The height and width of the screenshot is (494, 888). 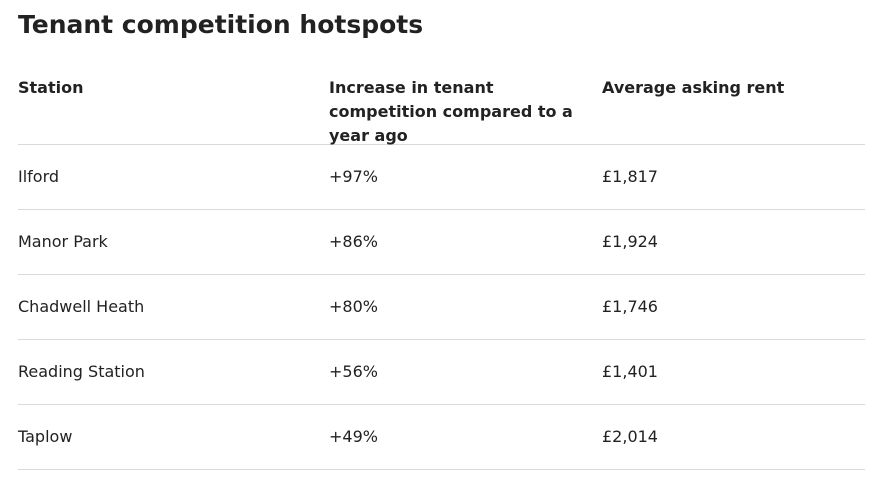 What do you see at coordinates (693, 87) in the screenshot?
I see `header-average-rent: Average asking rent` at bounding box center [693, 87].